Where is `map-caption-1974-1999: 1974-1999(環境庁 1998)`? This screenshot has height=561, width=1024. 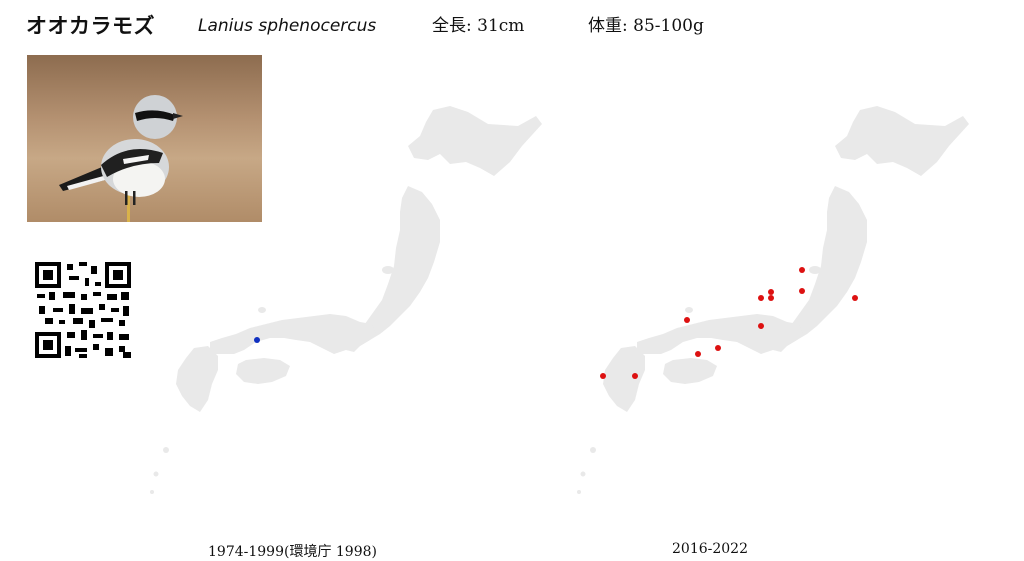
map-caption-1974-1999: 1974-1999(環境庁 1998) is located at coordinates (292, 552).